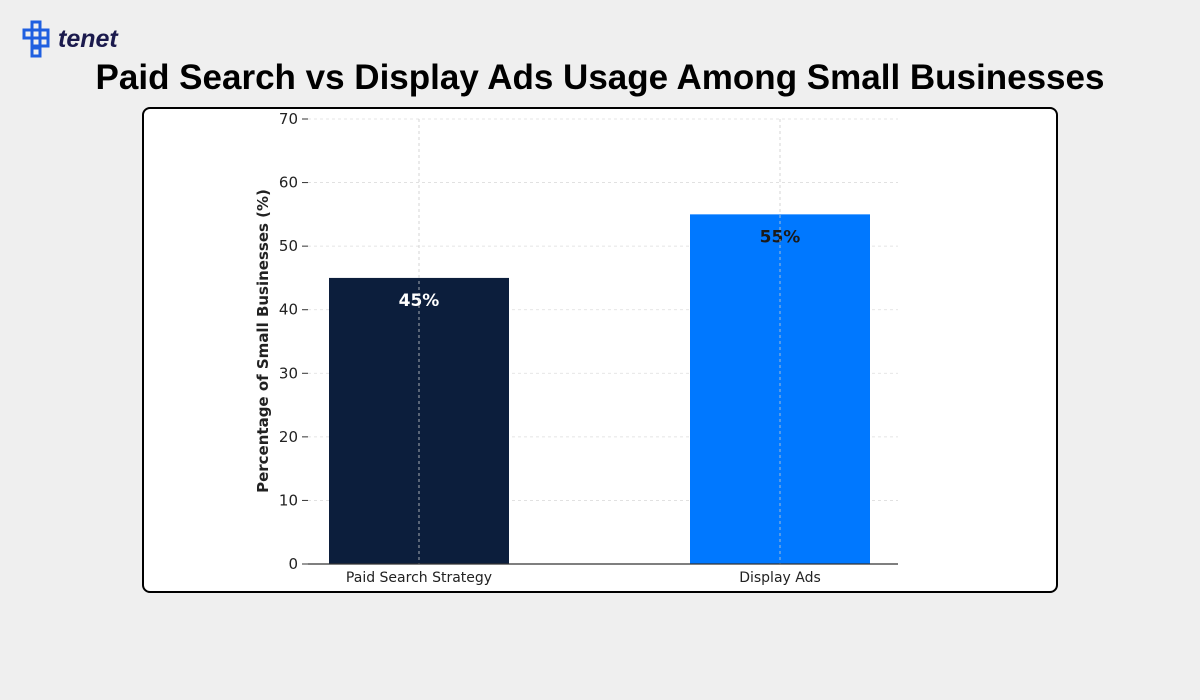 The image size is (1200, 700). I want to click on tenet-logo: tenet, so click(69, 39).